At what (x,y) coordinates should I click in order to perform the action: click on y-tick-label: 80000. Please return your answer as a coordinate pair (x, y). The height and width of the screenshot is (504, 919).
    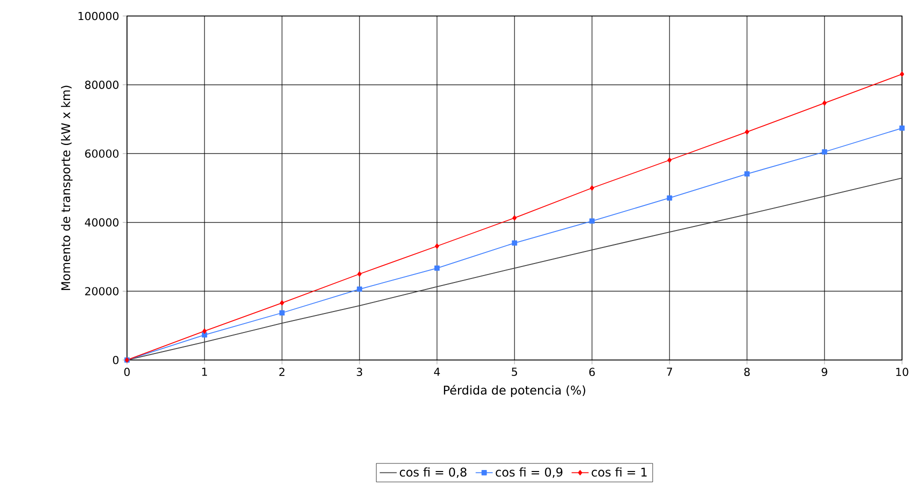
    Looking at the image, I should click on (101, 84).